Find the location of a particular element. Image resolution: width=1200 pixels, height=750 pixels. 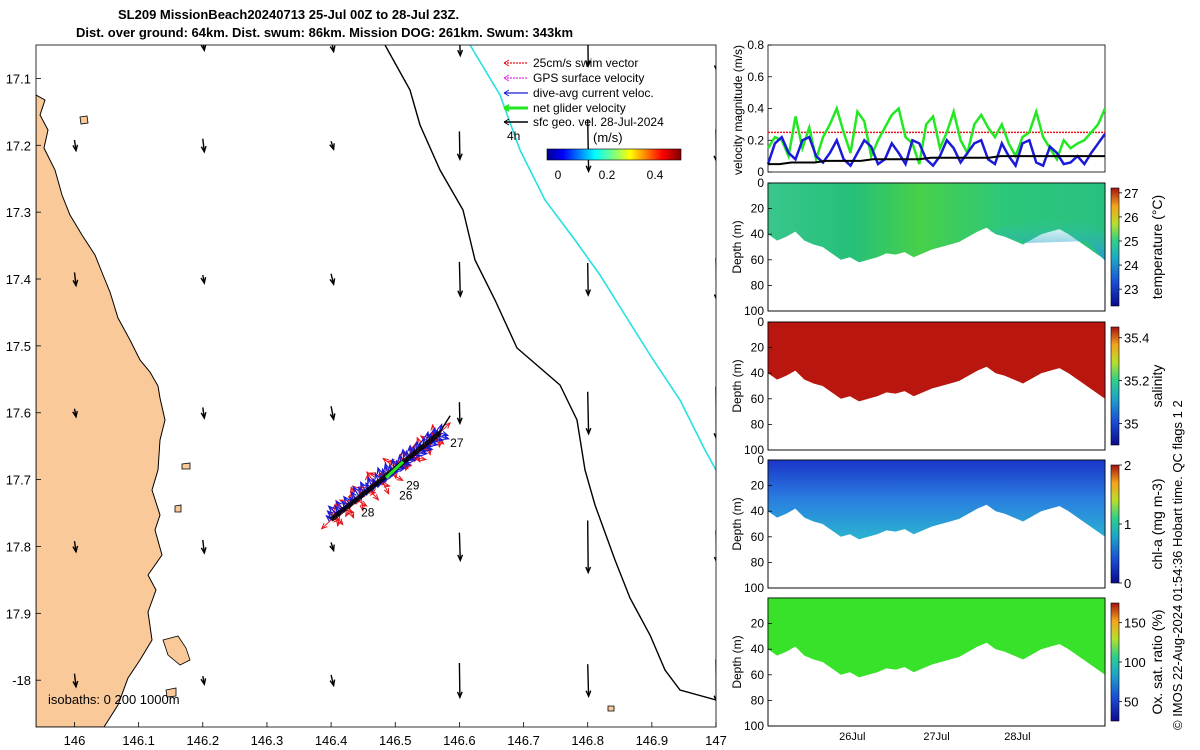

velocity-series is located at coordinates (936, 136).